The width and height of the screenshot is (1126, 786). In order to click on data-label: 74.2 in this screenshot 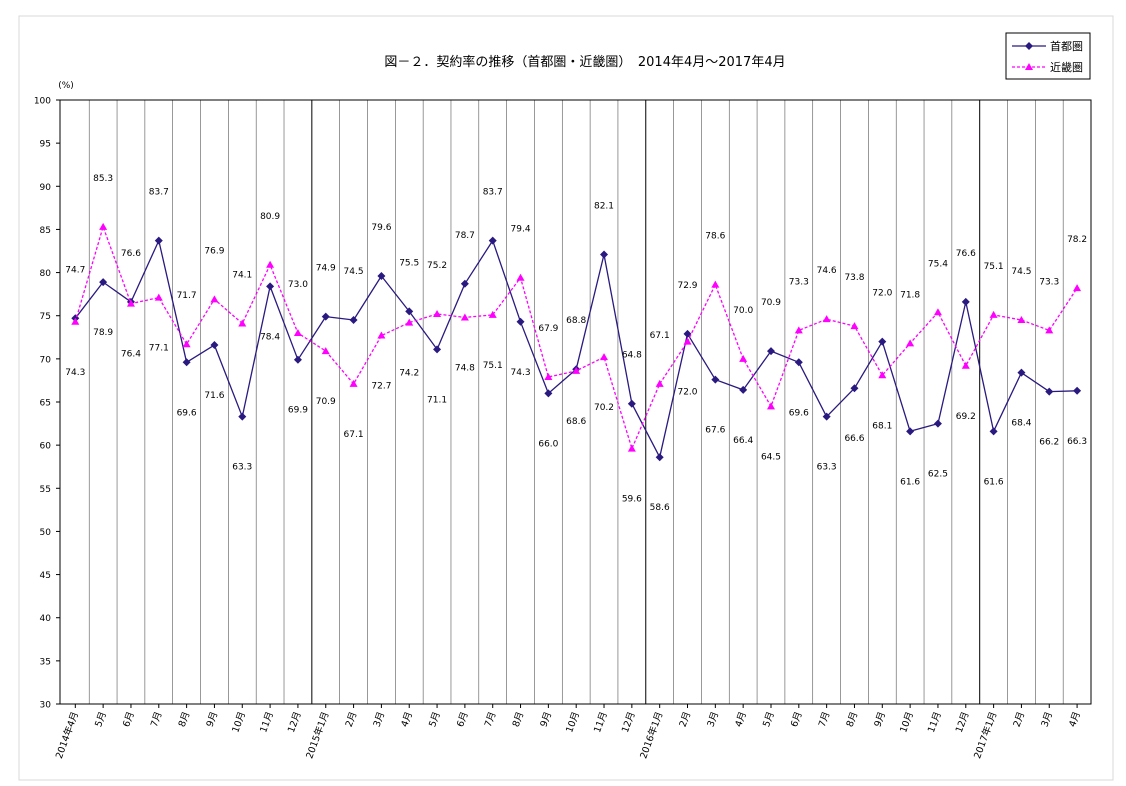, I will do `click(409, 374)`.